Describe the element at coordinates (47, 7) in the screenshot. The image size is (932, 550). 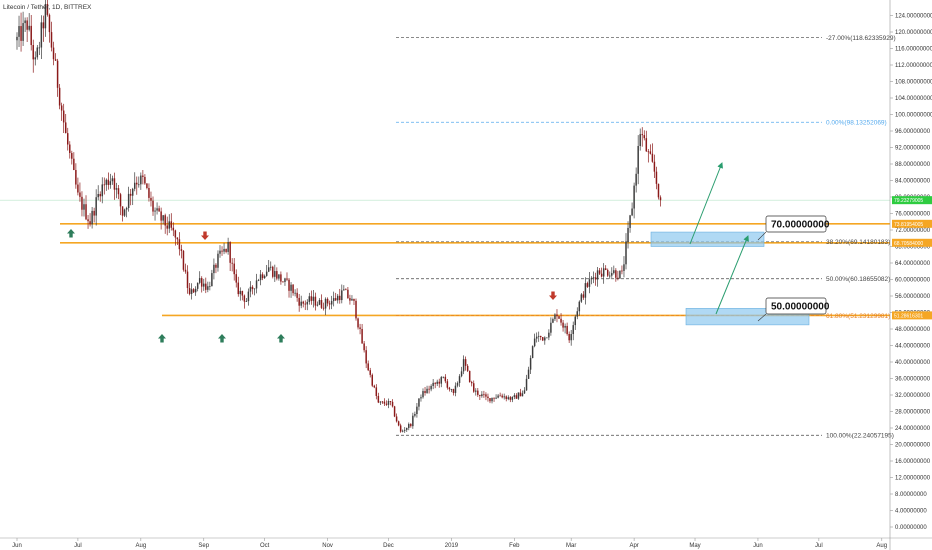
I see `chart-title: Litecoin / Tether, 1D, BITTREX` at that location.